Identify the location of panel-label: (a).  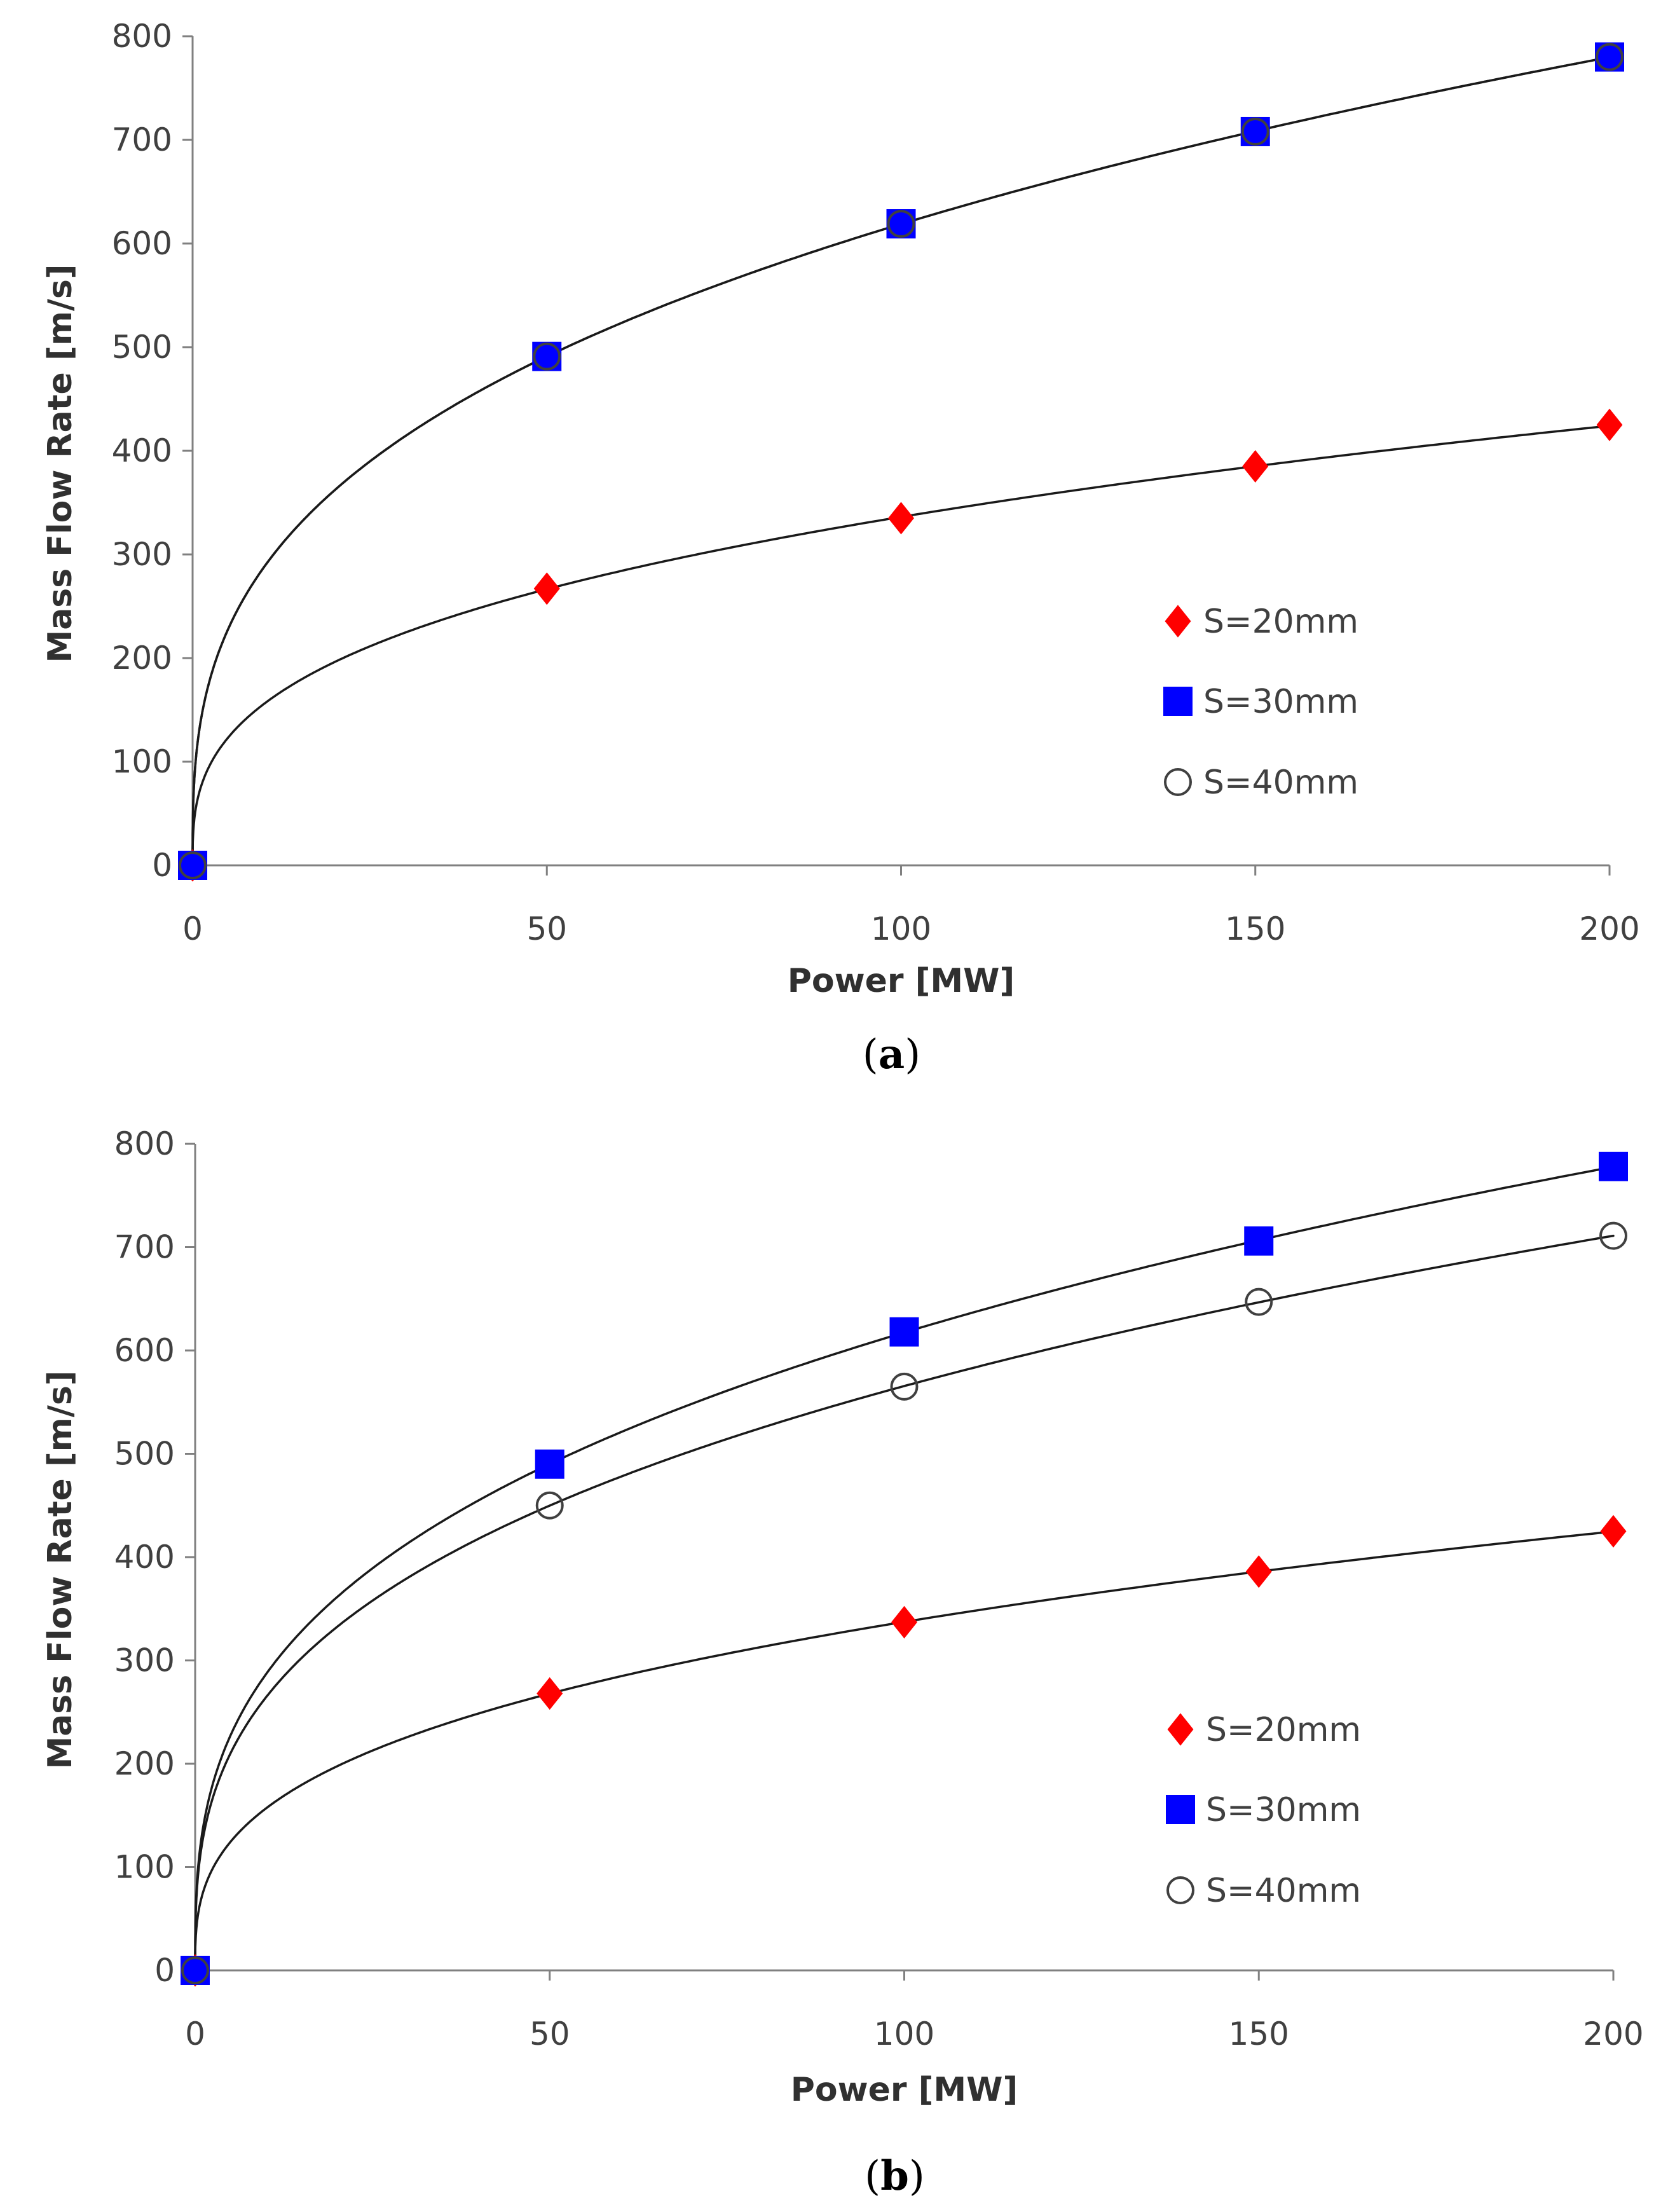
(891, 1054).